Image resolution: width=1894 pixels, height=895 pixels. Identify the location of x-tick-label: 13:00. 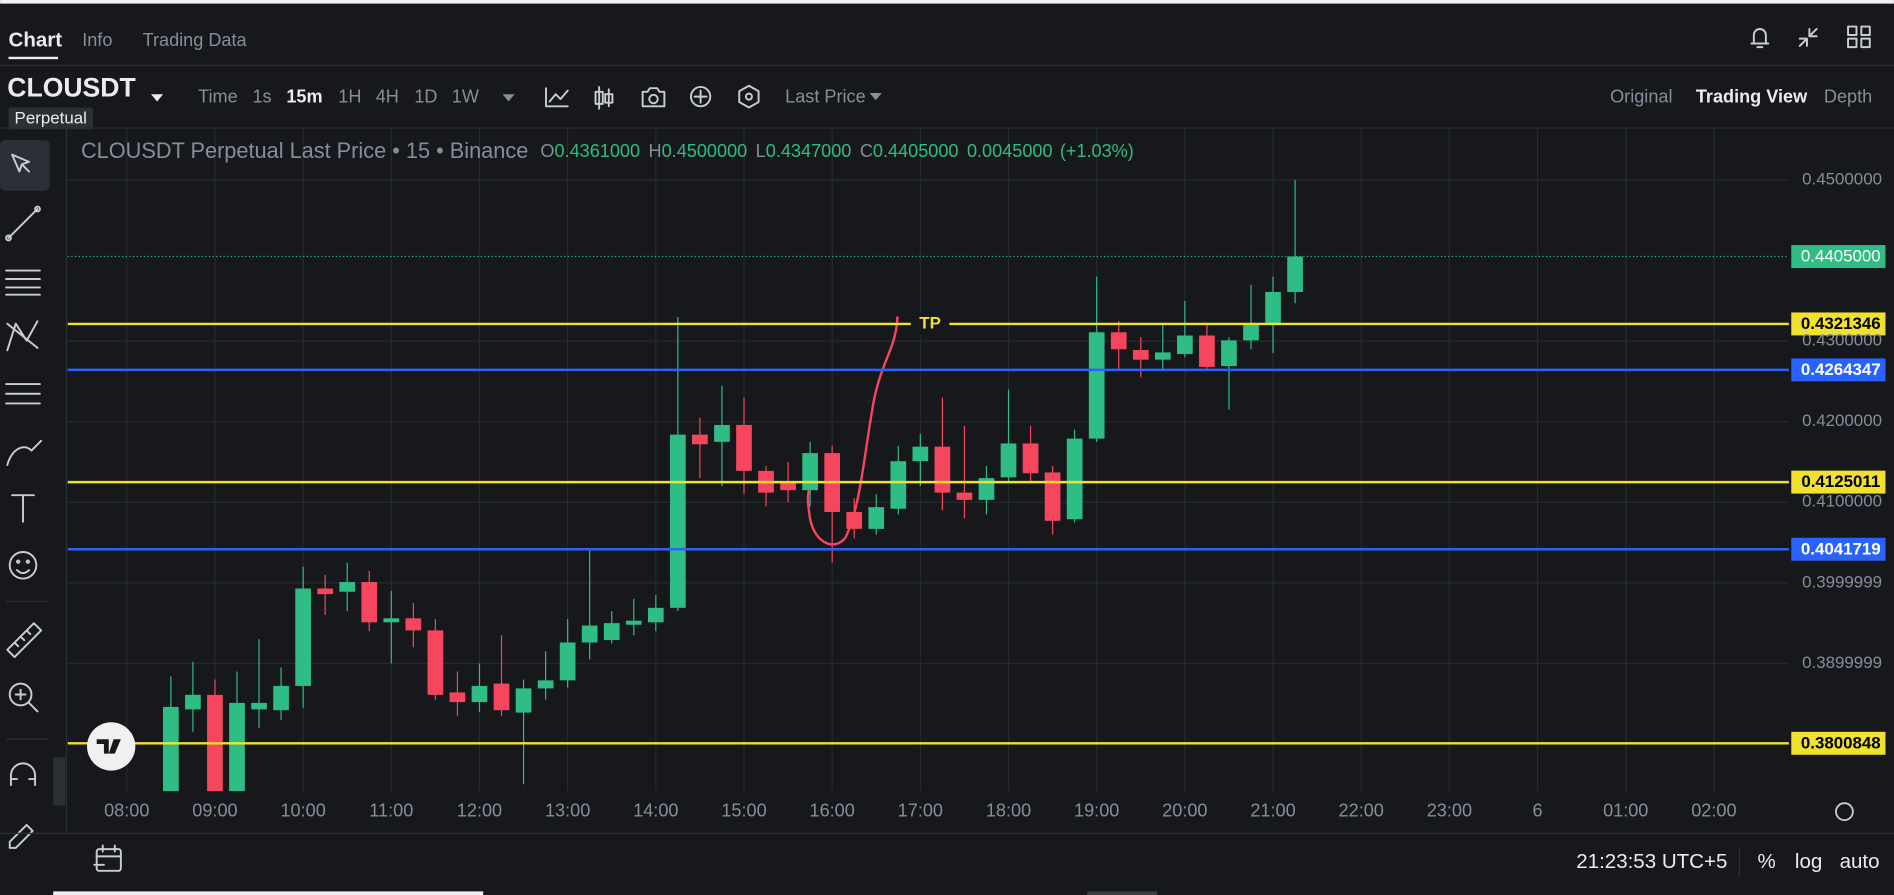
(567, 810).